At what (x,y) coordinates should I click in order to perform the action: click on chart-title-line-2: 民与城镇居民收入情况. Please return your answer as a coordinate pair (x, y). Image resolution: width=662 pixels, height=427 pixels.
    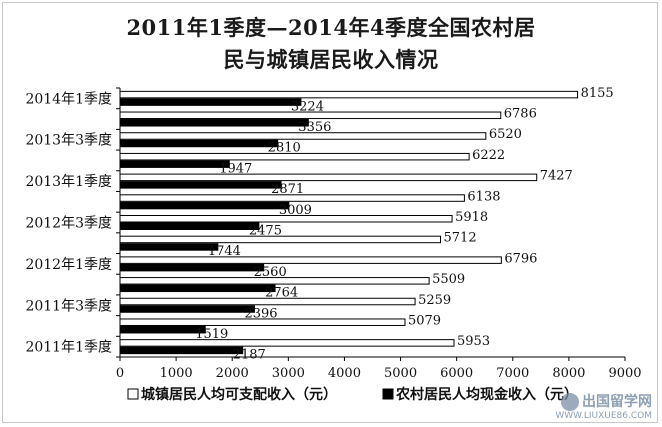
    Looking at the image, I should click on (331, 59).